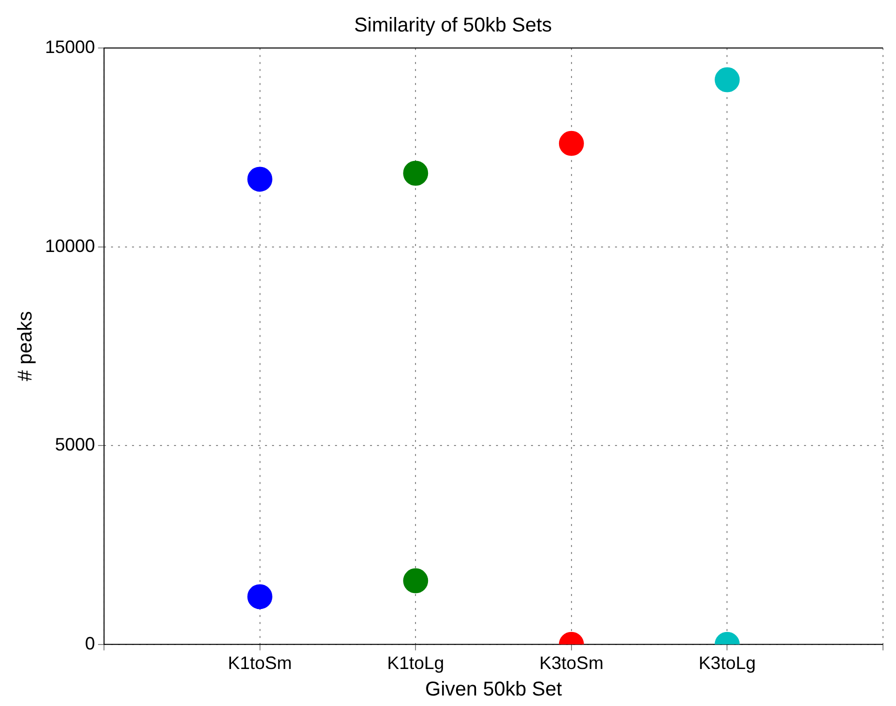 The width and height of the screenshot is (896, 706). I want to click on x-tick-label: K1toLg, so click(415, 663).